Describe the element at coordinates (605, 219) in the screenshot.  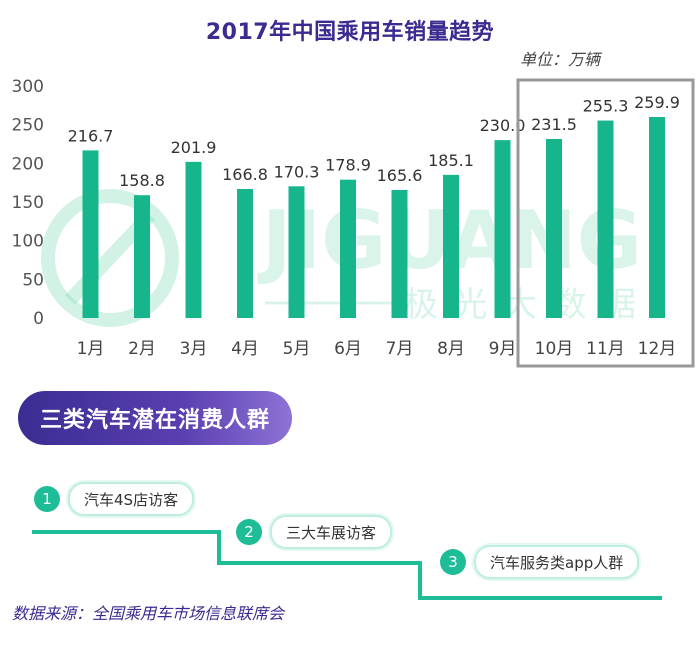
I see `bar-11月` at that location.